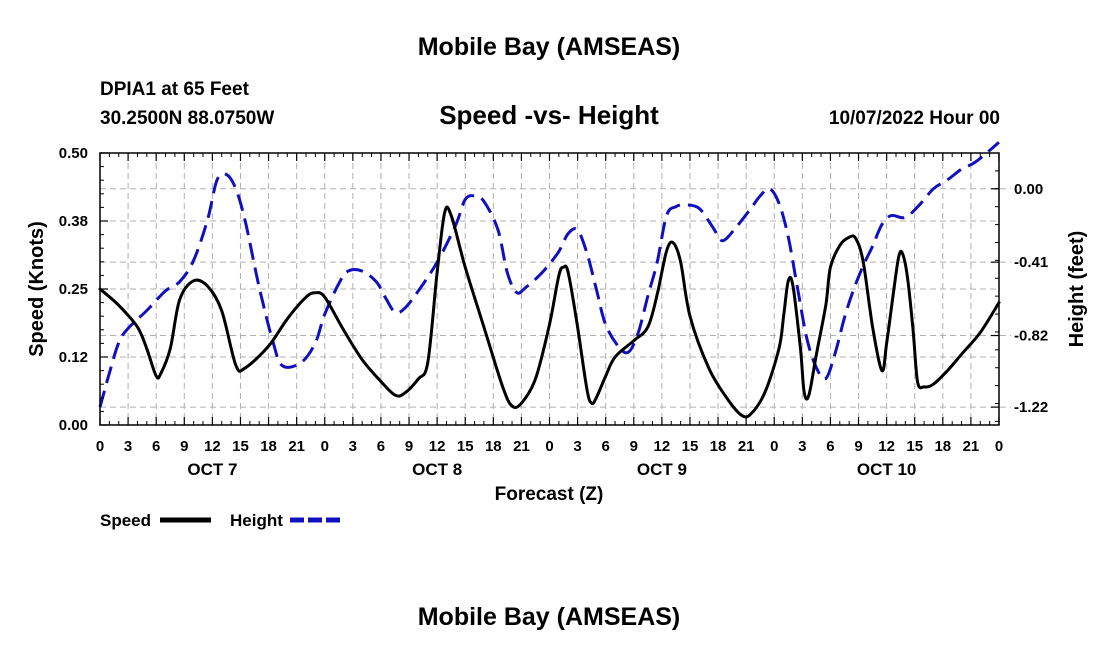  I want to click on legend: Speed Height, so click(221, 520).